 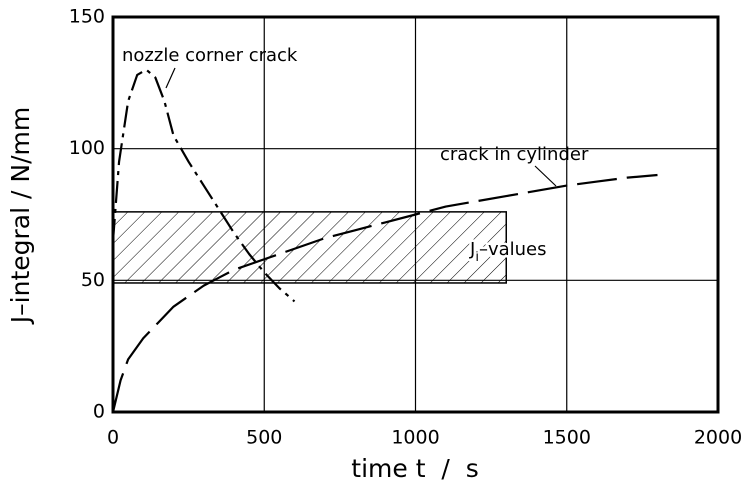 I want to click on x-tick-label: 1000, so click(x=415, y=438).